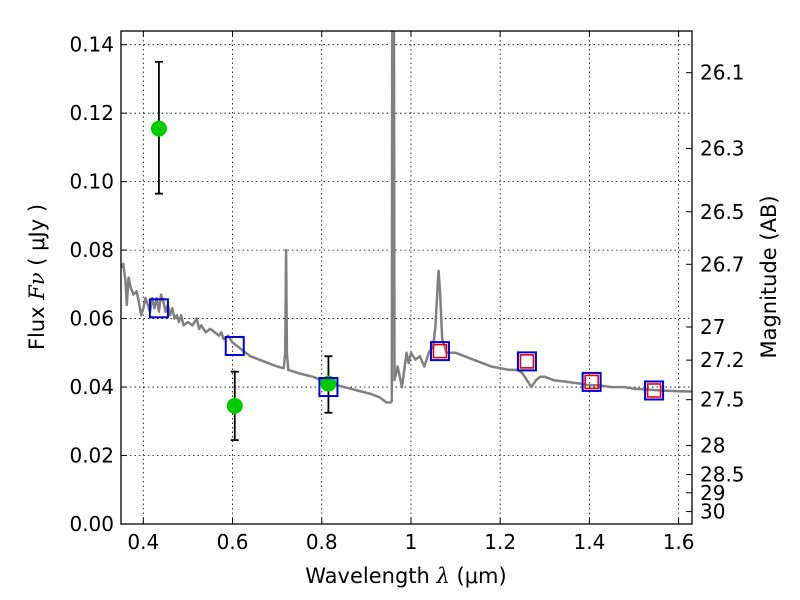  I want to click on x-tick-label-4: 1.2, so click(500, 542).